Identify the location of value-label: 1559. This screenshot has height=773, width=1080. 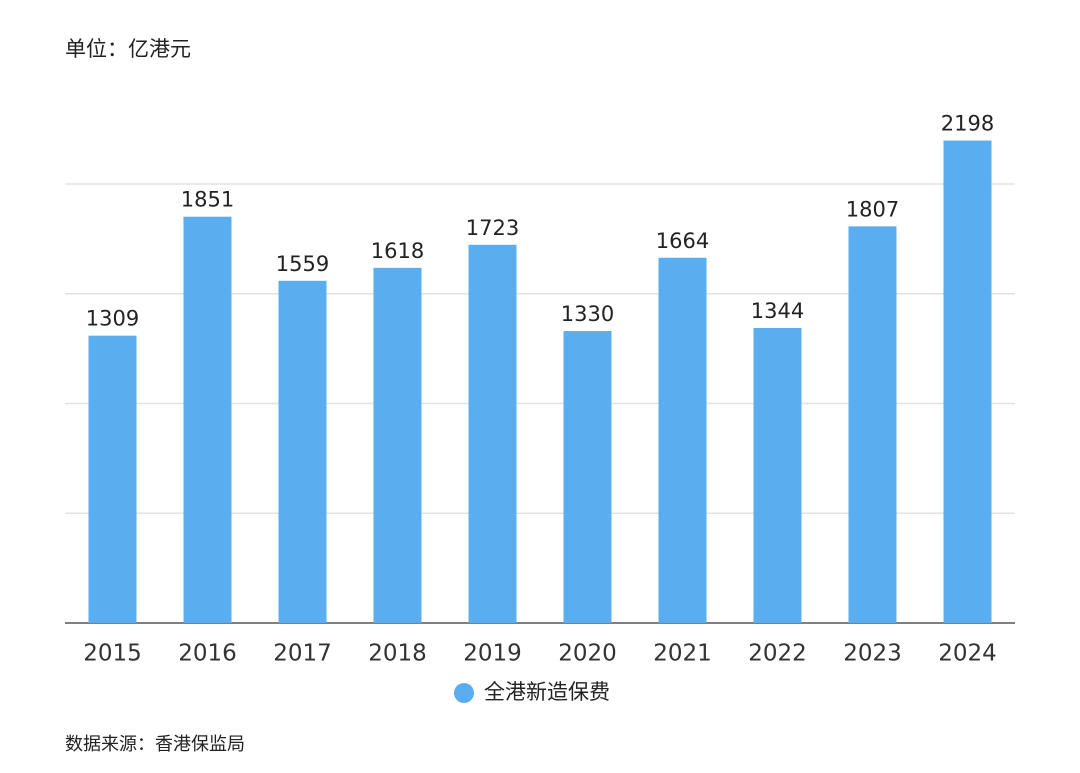
(302, 264).